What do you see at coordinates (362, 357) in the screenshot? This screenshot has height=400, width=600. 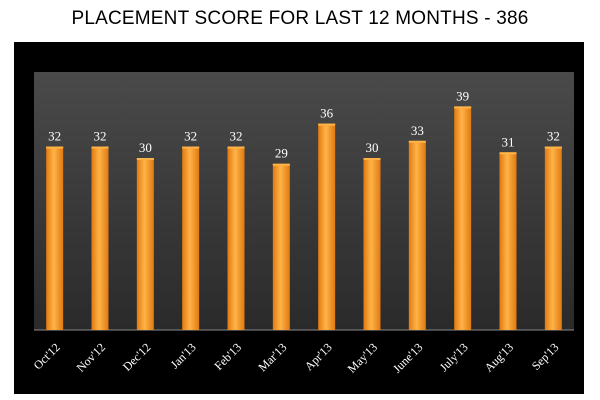 I see `x-tick-label: May'13` at bounding box center [362, 357].